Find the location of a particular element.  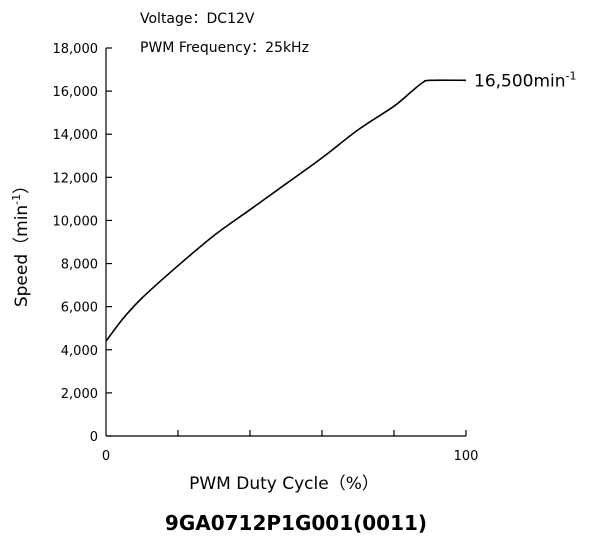

x-tick-label: 0 is located at coordinates (106, 456).